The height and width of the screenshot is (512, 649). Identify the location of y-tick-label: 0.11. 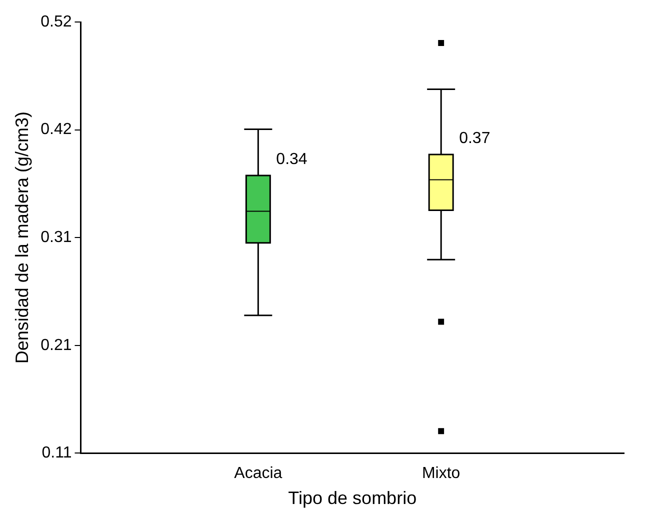
(57, 453).